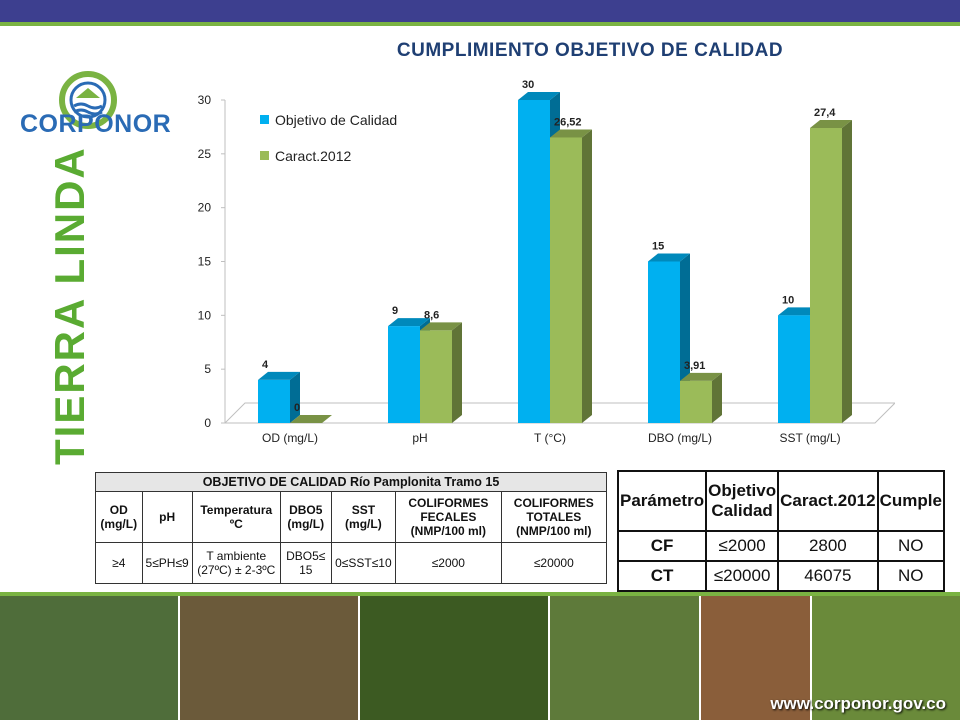  I want to click on objective-value: 5≤PH≤9, so click(167, 563).